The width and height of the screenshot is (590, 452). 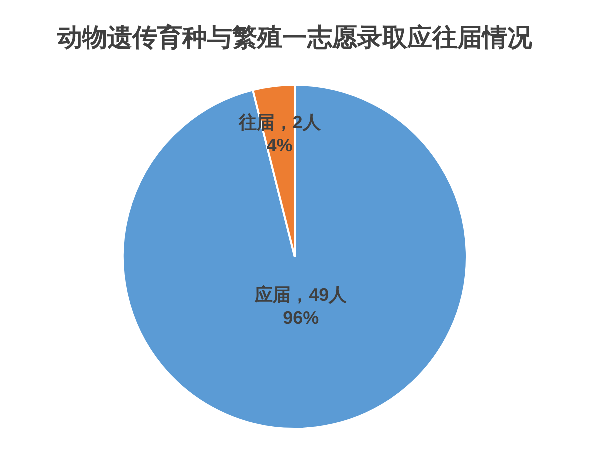 What do you see at coordinates (301, 306) in the screenshot?
I see `slice-label: 应届，49人 96%` at bounding box center [301, 306].